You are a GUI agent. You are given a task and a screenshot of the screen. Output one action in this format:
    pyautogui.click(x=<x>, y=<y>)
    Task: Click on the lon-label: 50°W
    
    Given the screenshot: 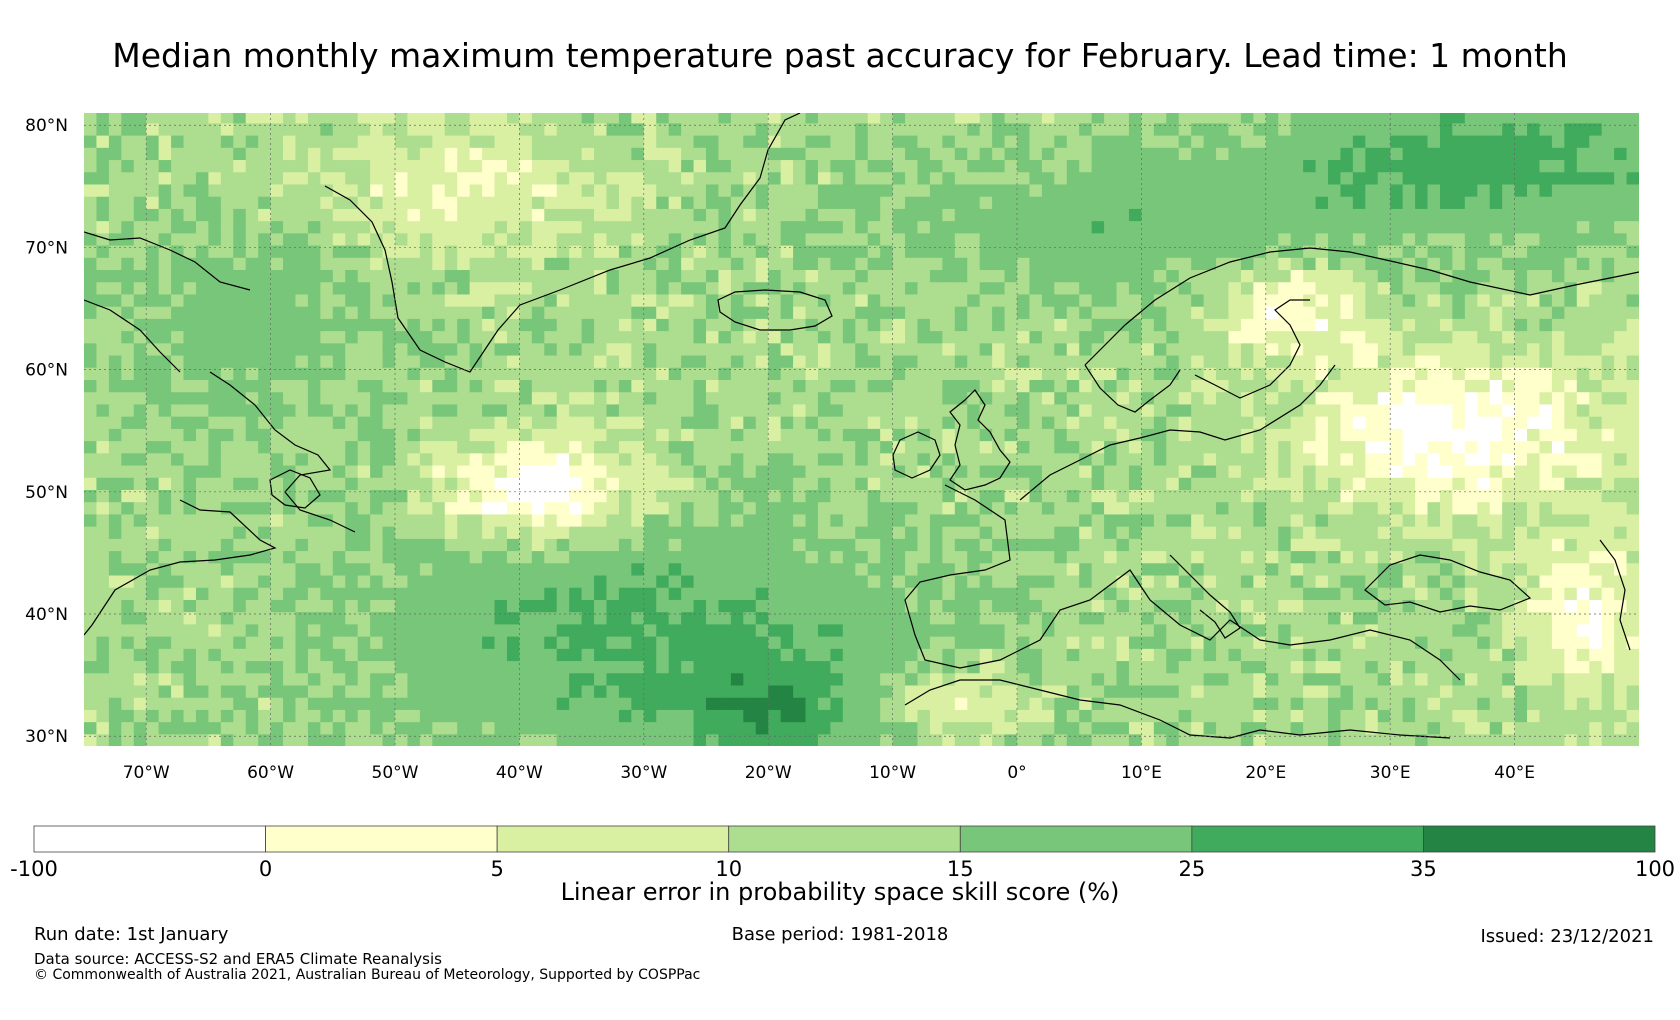 What is the action you would take?
    pyautogui.click(x=395, y=773)
    